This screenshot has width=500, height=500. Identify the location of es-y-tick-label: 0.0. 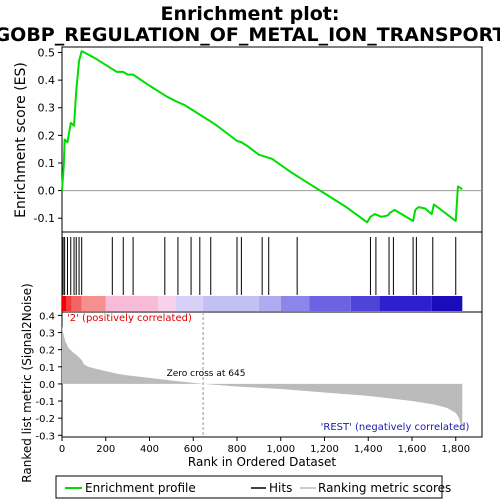
(47, 191).